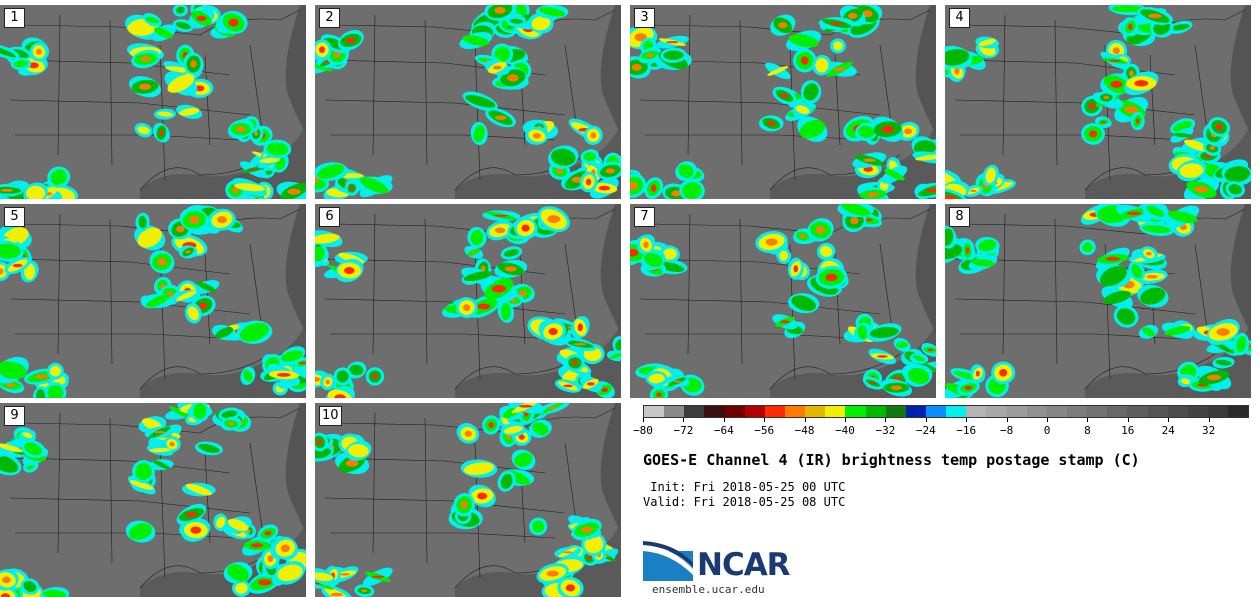 This screenshot has height=597, width=1260. Describe the element at coordinates (966, 430) in the screenshot. I see `colorbar-tick-label: −16` at that location.